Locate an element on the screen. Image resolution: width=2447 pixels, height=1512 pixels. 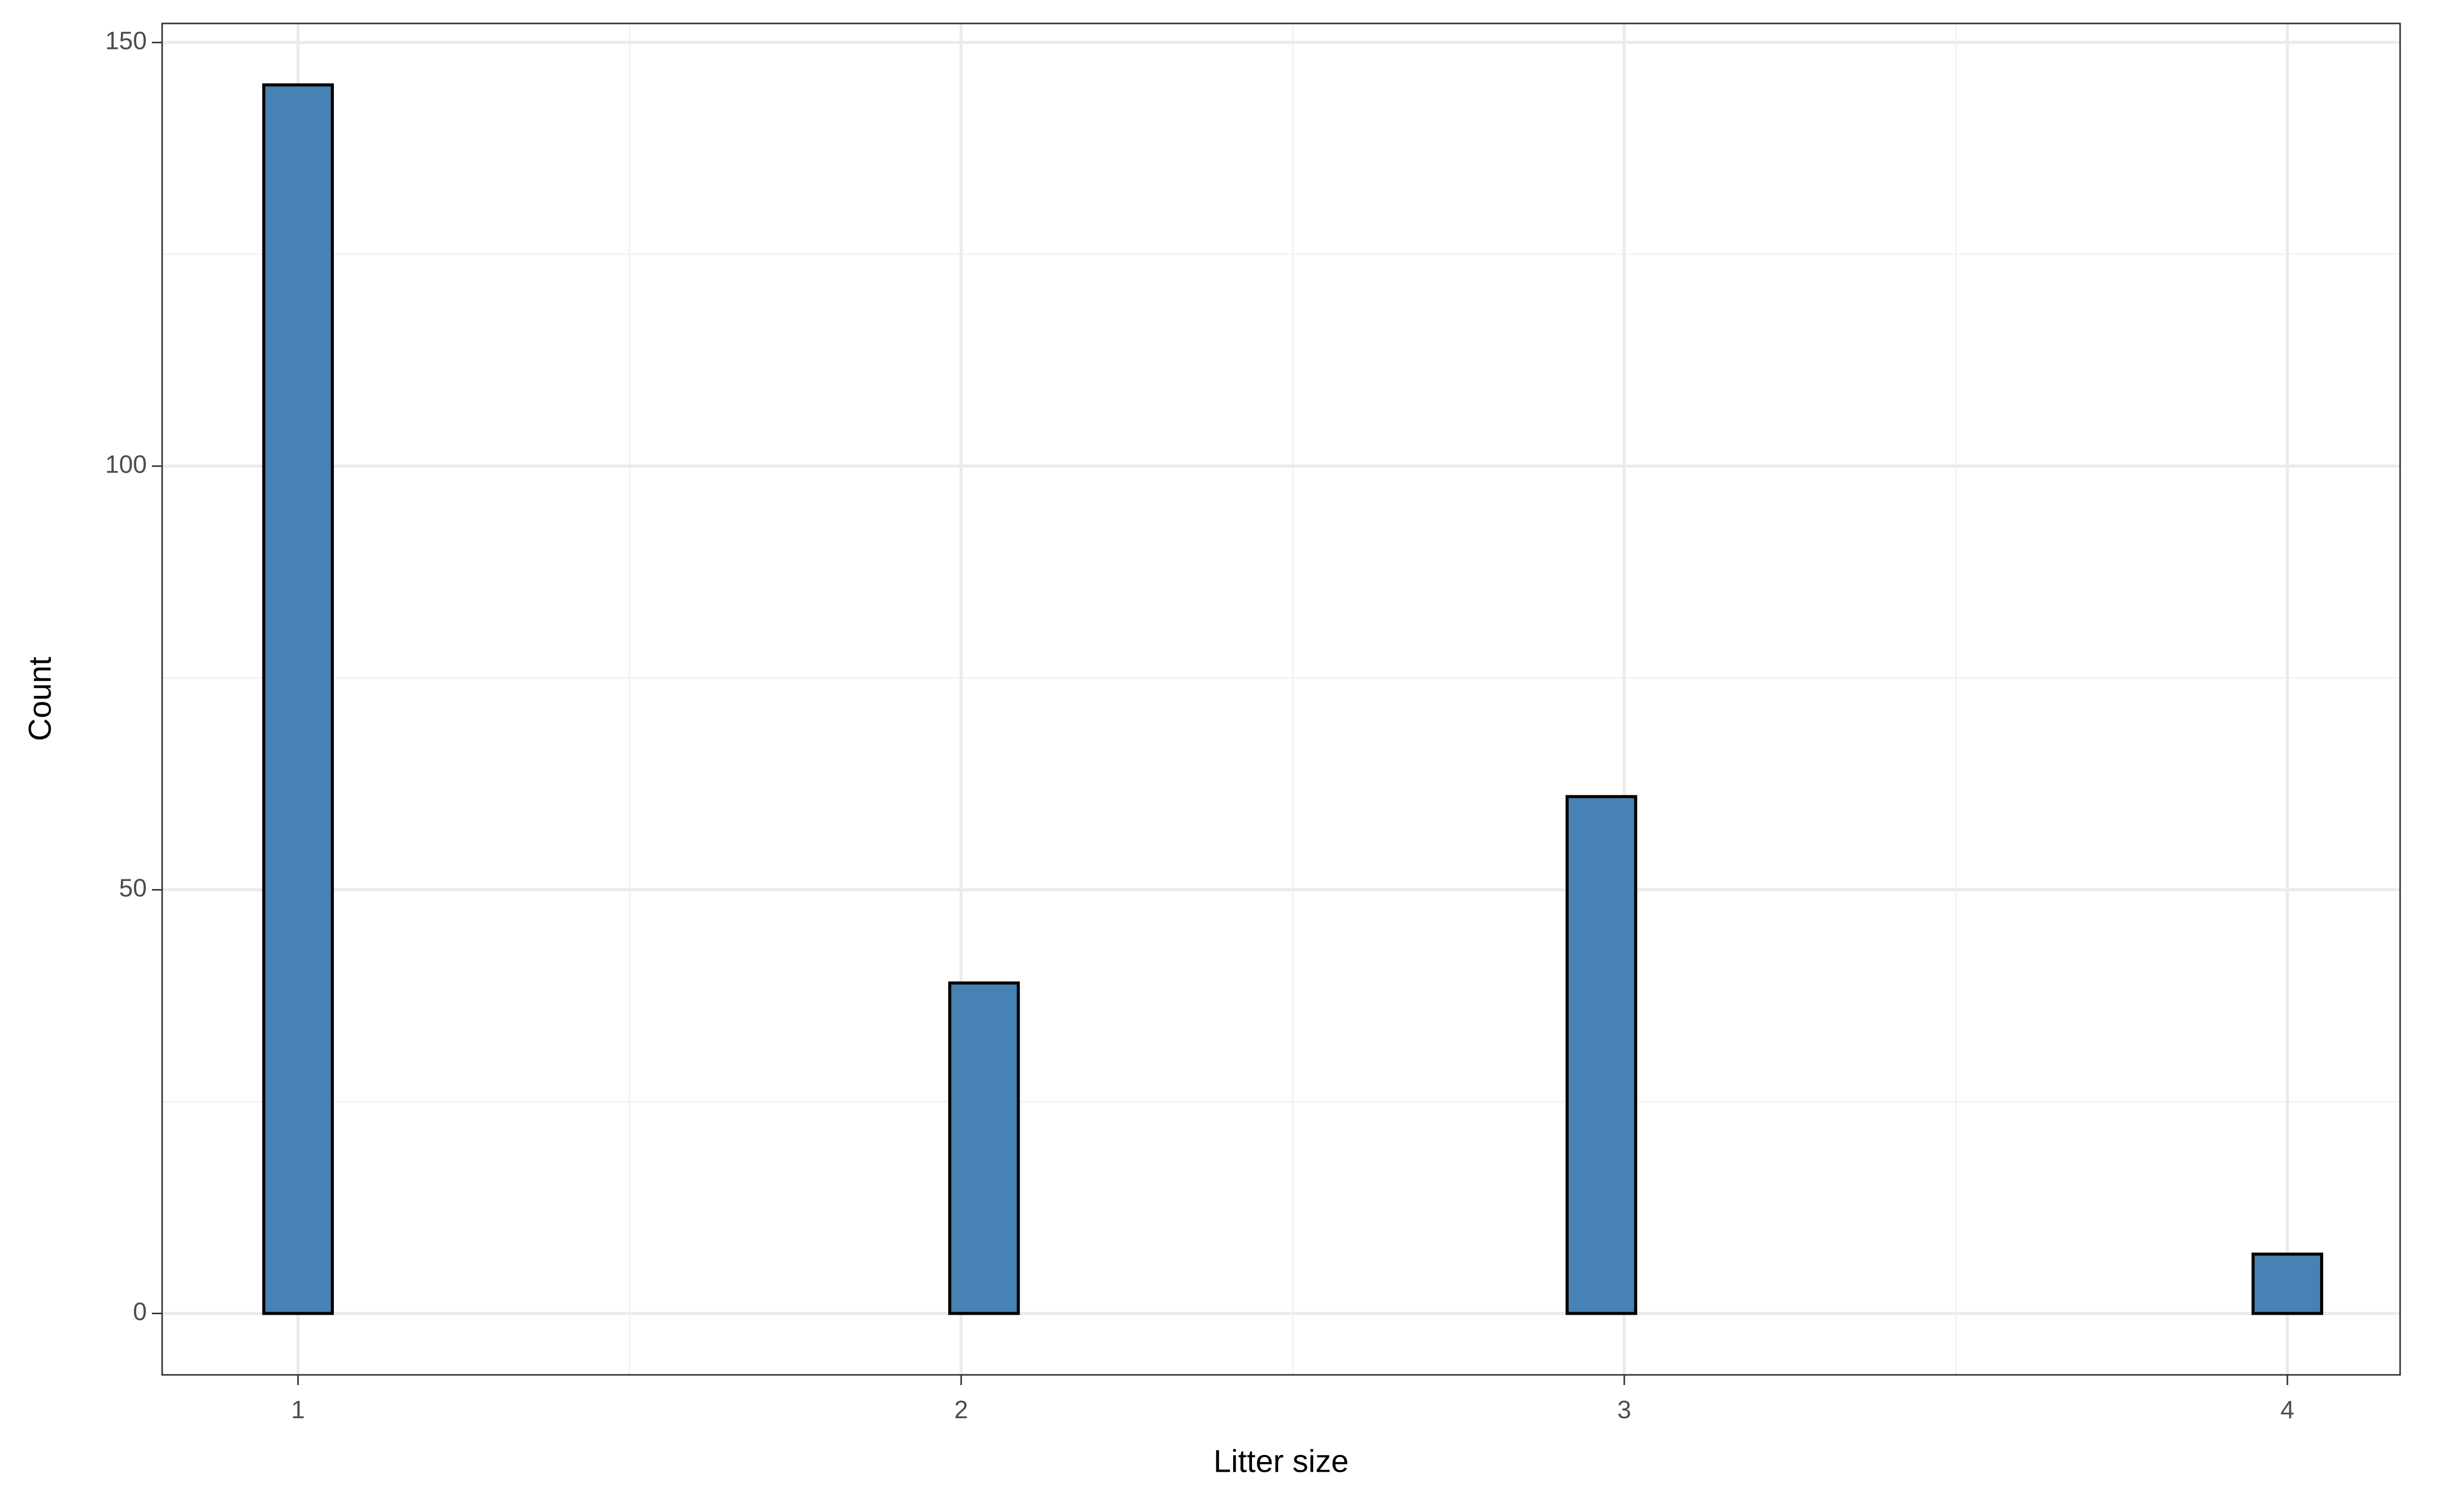
x-tick-label: 4 is located at coordinates (2287, 1410).